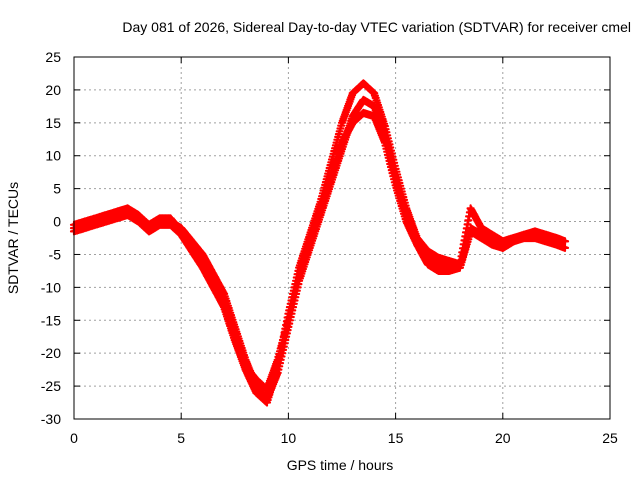  Describe the element at coordinates (13, 238) in the screenshot. I see `y-axis-label: SDTVAR / TECUs` at that location.